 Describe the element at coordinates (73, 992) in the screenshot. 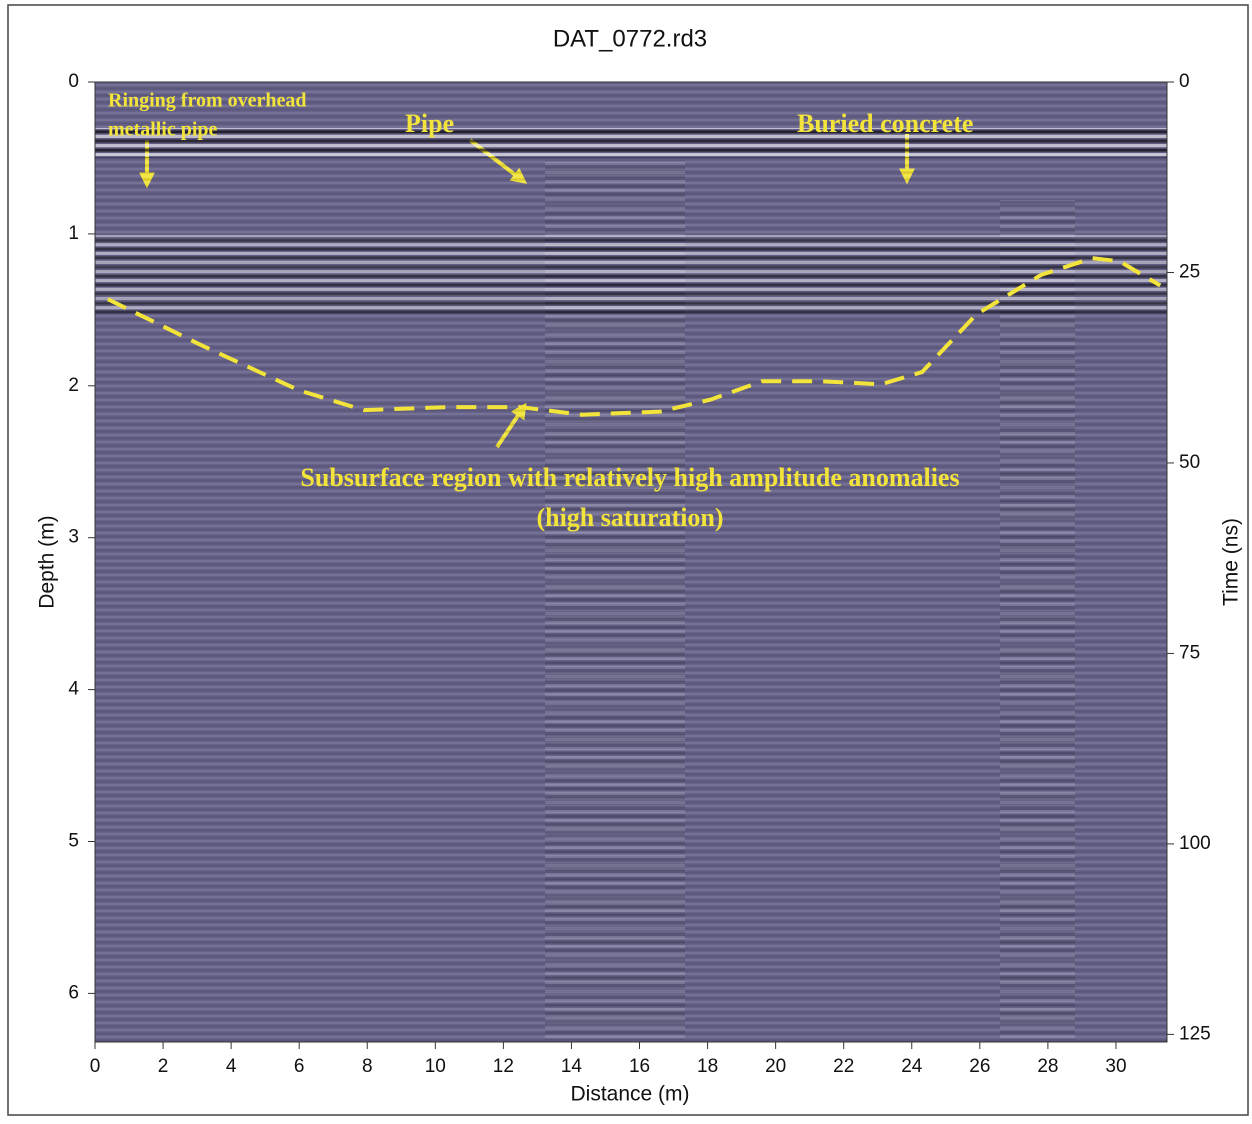

I see `y-tick-label: 6` at that location.